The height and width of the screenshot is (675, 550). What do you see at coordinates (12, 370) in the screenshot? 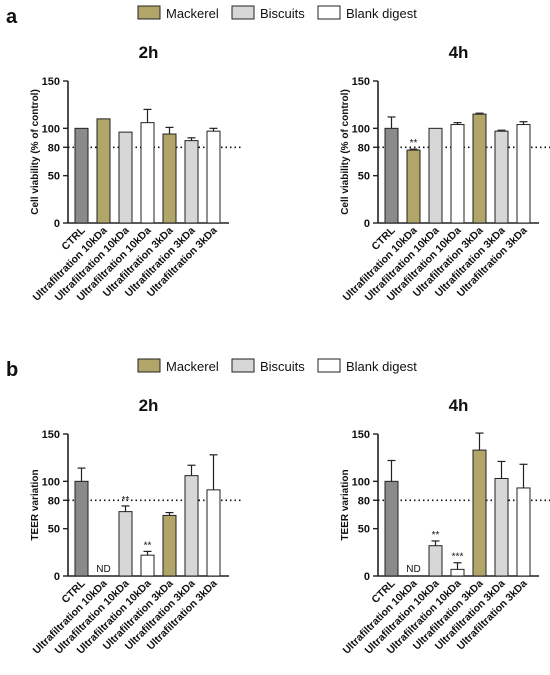
I see `panel-label: b` at bounding box center [12, 370].